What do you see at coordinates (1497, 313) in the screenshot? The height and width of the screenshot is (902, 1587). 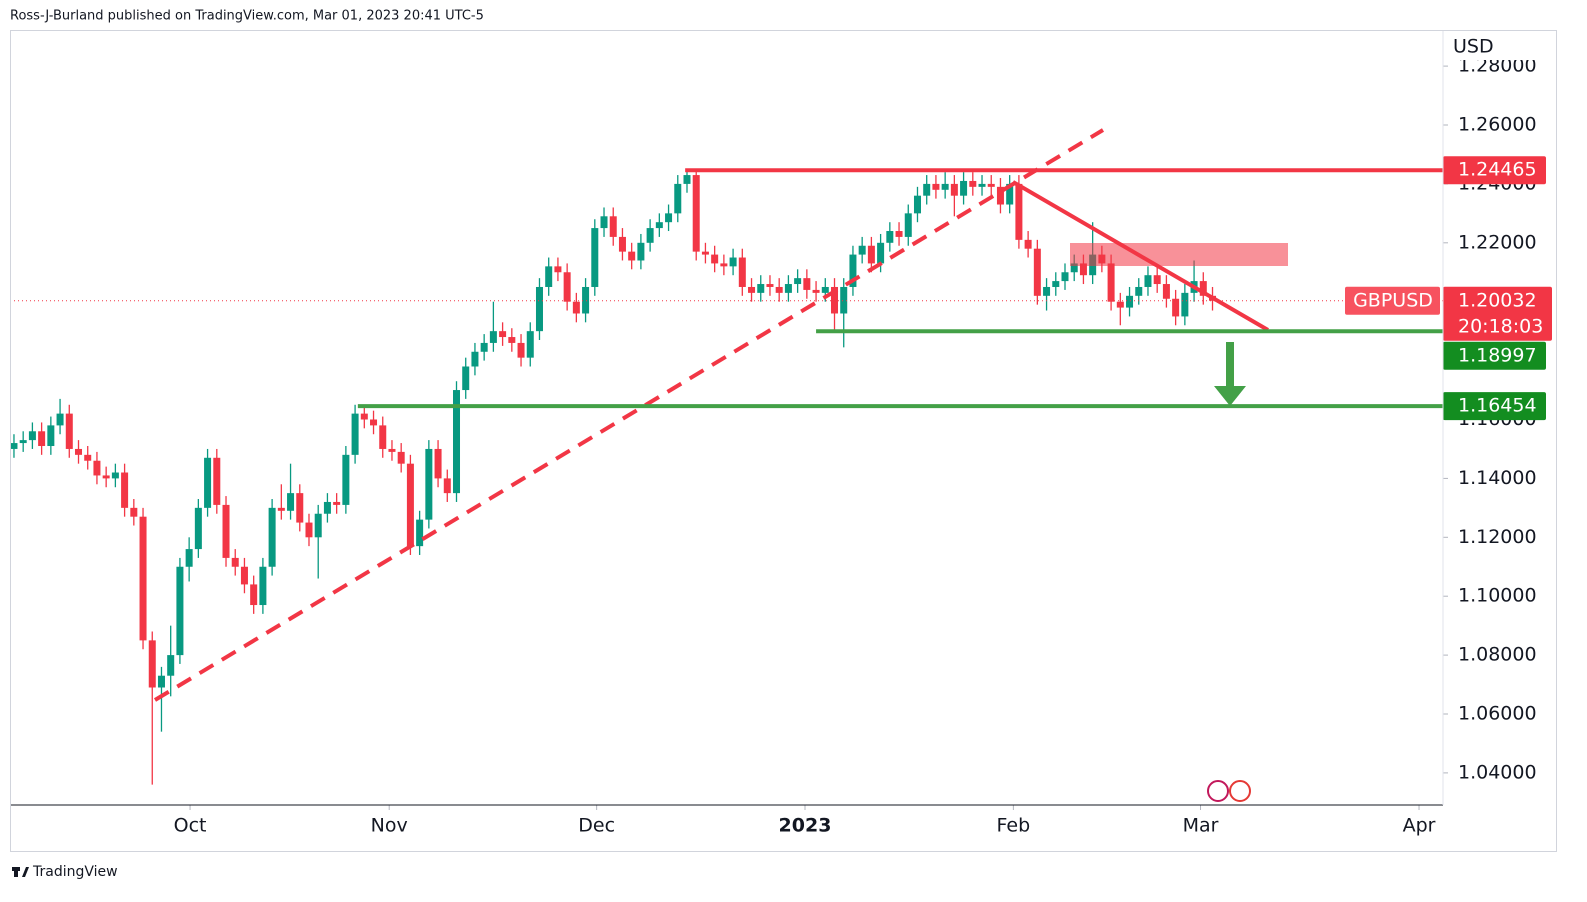 I see `price-tag` at bounding box center [1497, 313].